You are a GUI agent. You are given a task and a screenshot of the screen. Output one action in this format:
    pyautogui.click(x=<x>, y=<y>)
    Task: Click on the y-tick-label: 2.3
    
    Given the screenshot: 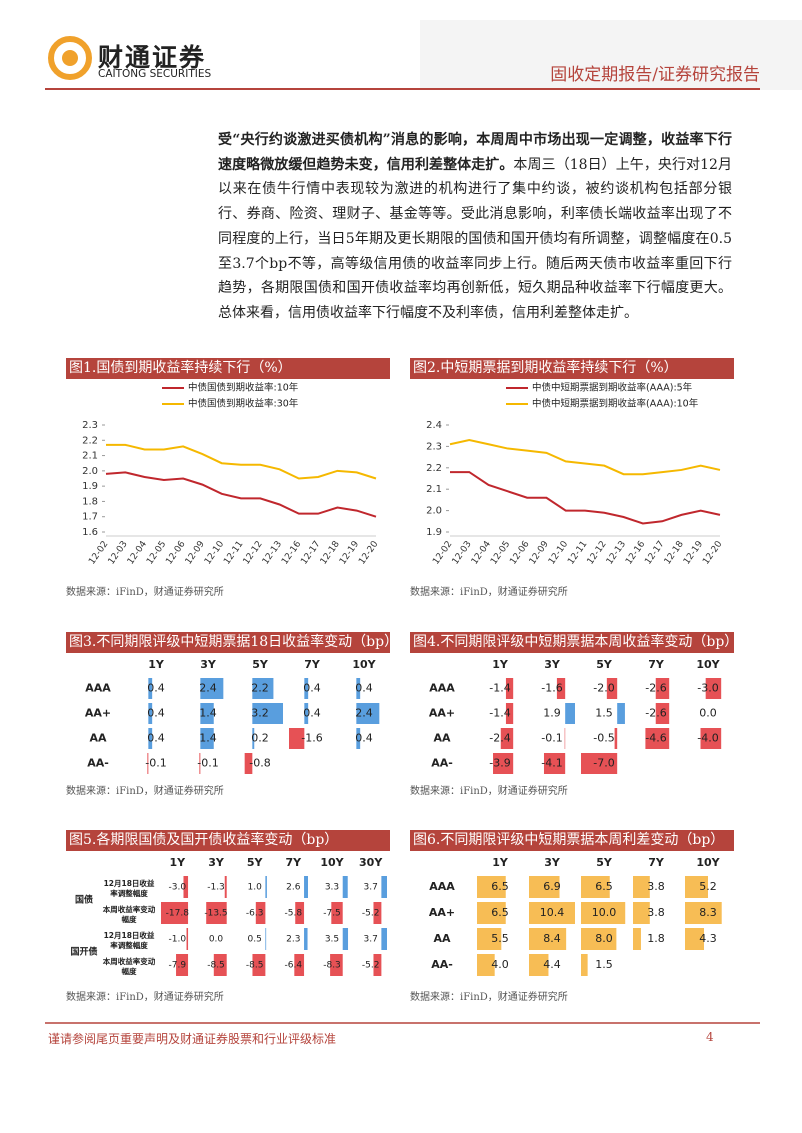 What is the action you would take?
    pyautogui.click(x=90, y=425)
    